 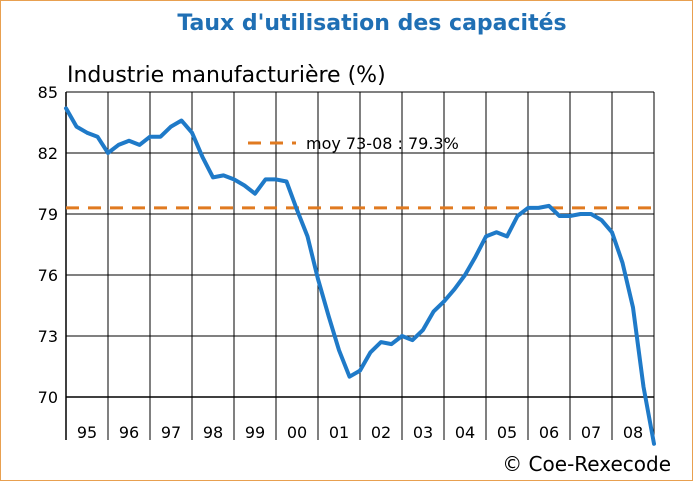 I want to click on x-axis-ticks: 95 96 97 98 99 00 01 02 03 04 05 06 07 08, so click(x=360, y=432).